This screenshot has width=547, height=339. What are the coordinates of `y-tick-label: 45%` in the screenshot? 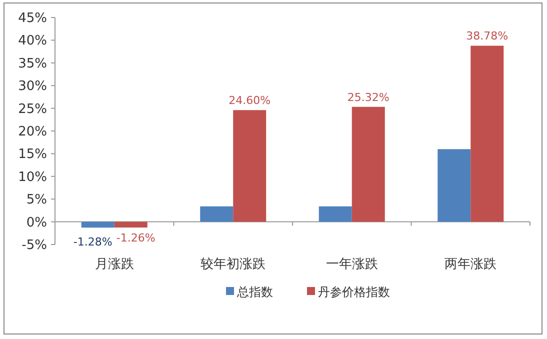 It's located at (32, 18).